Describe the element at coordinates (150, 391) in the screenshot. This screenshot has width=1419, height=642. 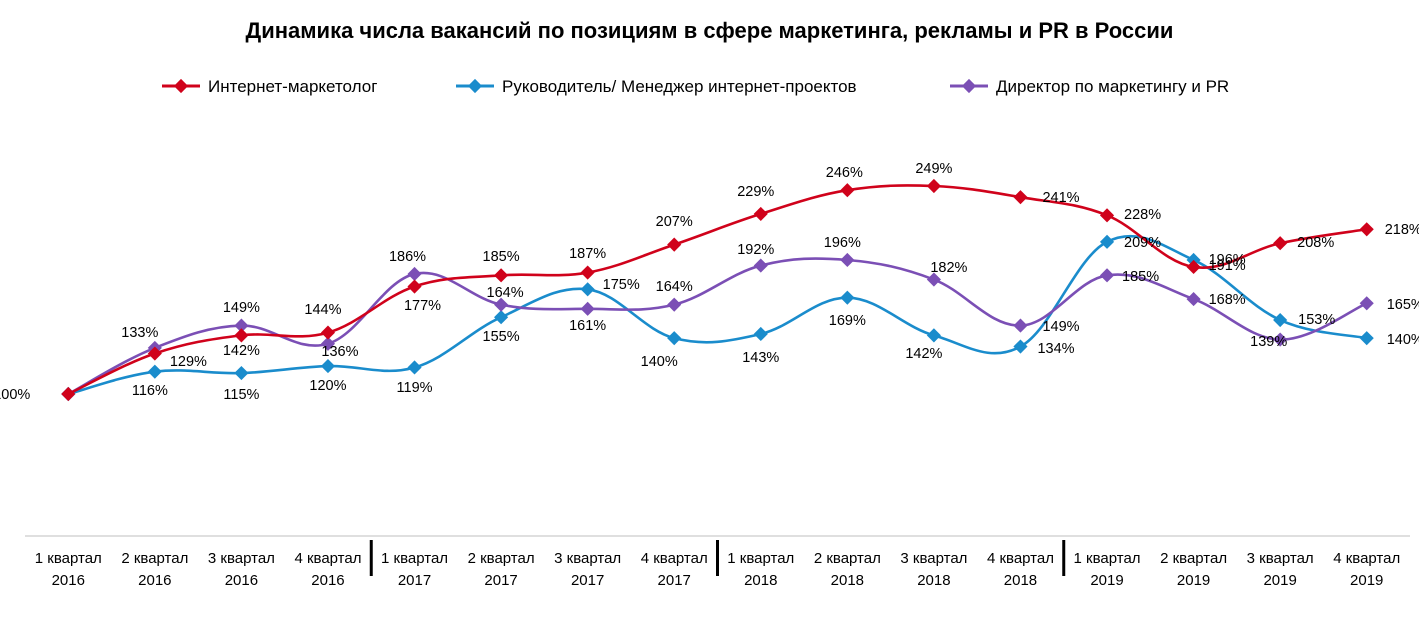
I see `data-label: 116%` at that location.